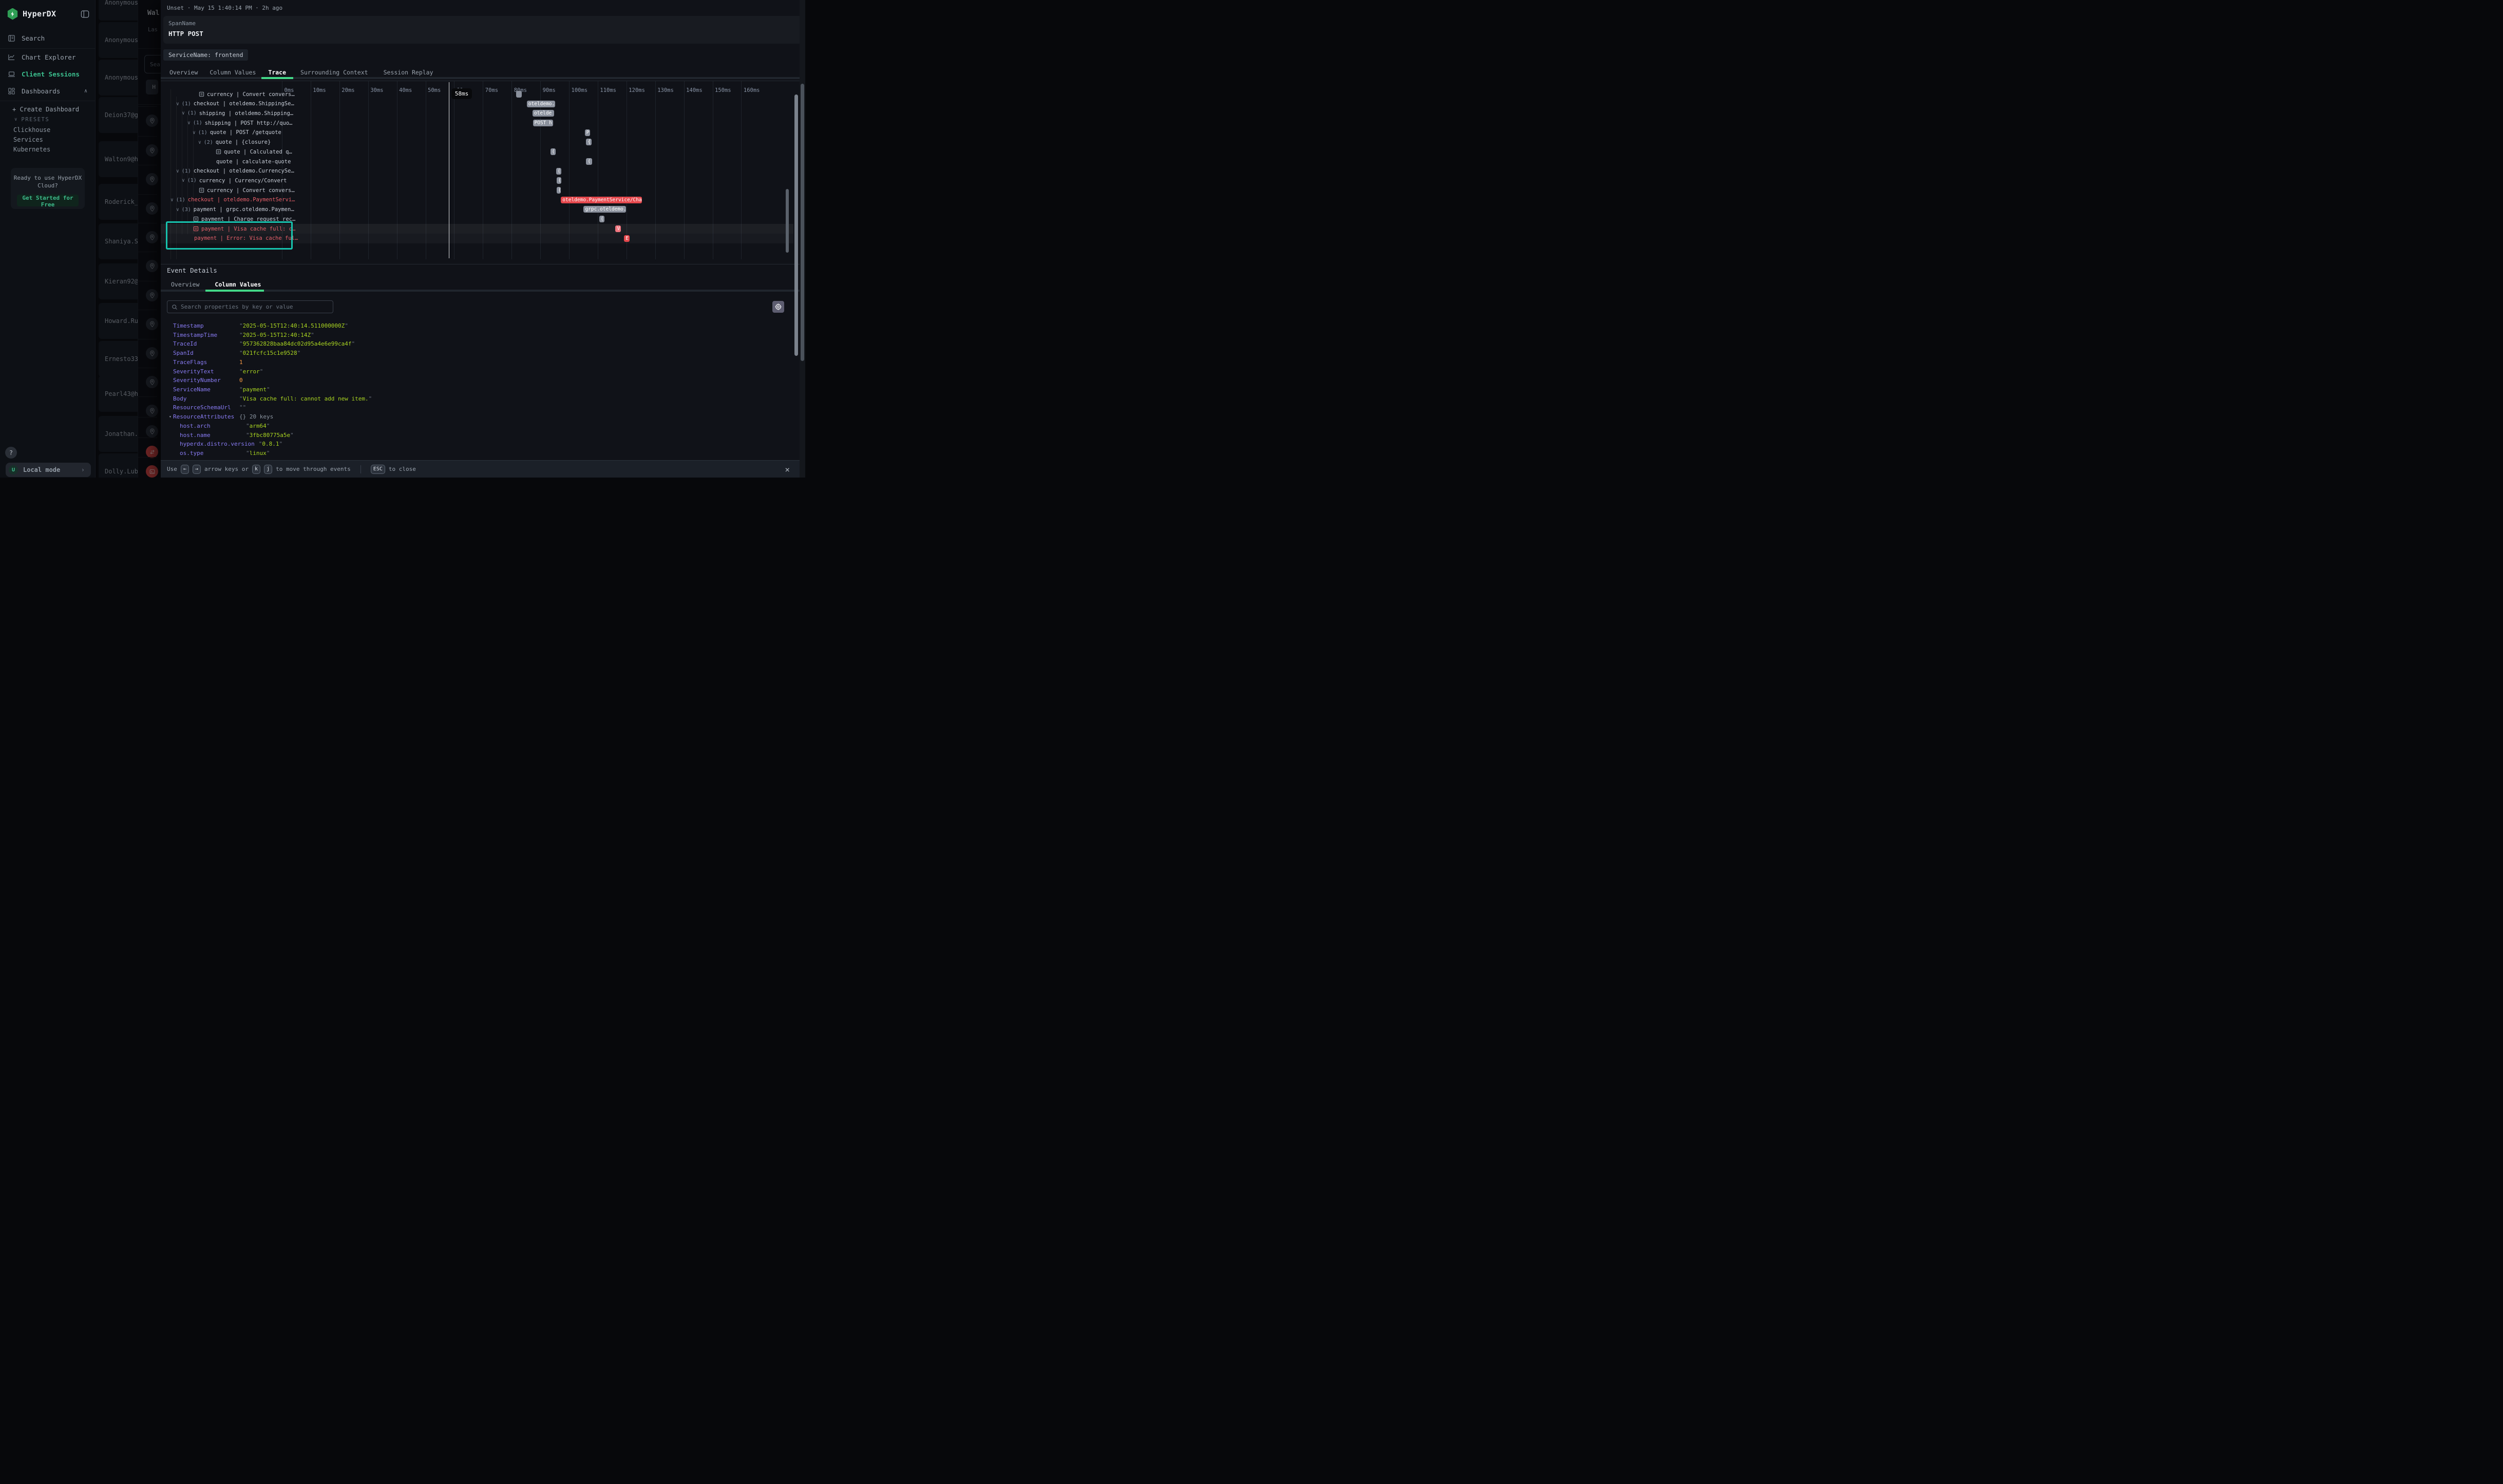 The image size is (2503, 1484). Describe the element at coordinates (118, 359) in the screenshot. I see `session-card: Ernesto33@` at that location.